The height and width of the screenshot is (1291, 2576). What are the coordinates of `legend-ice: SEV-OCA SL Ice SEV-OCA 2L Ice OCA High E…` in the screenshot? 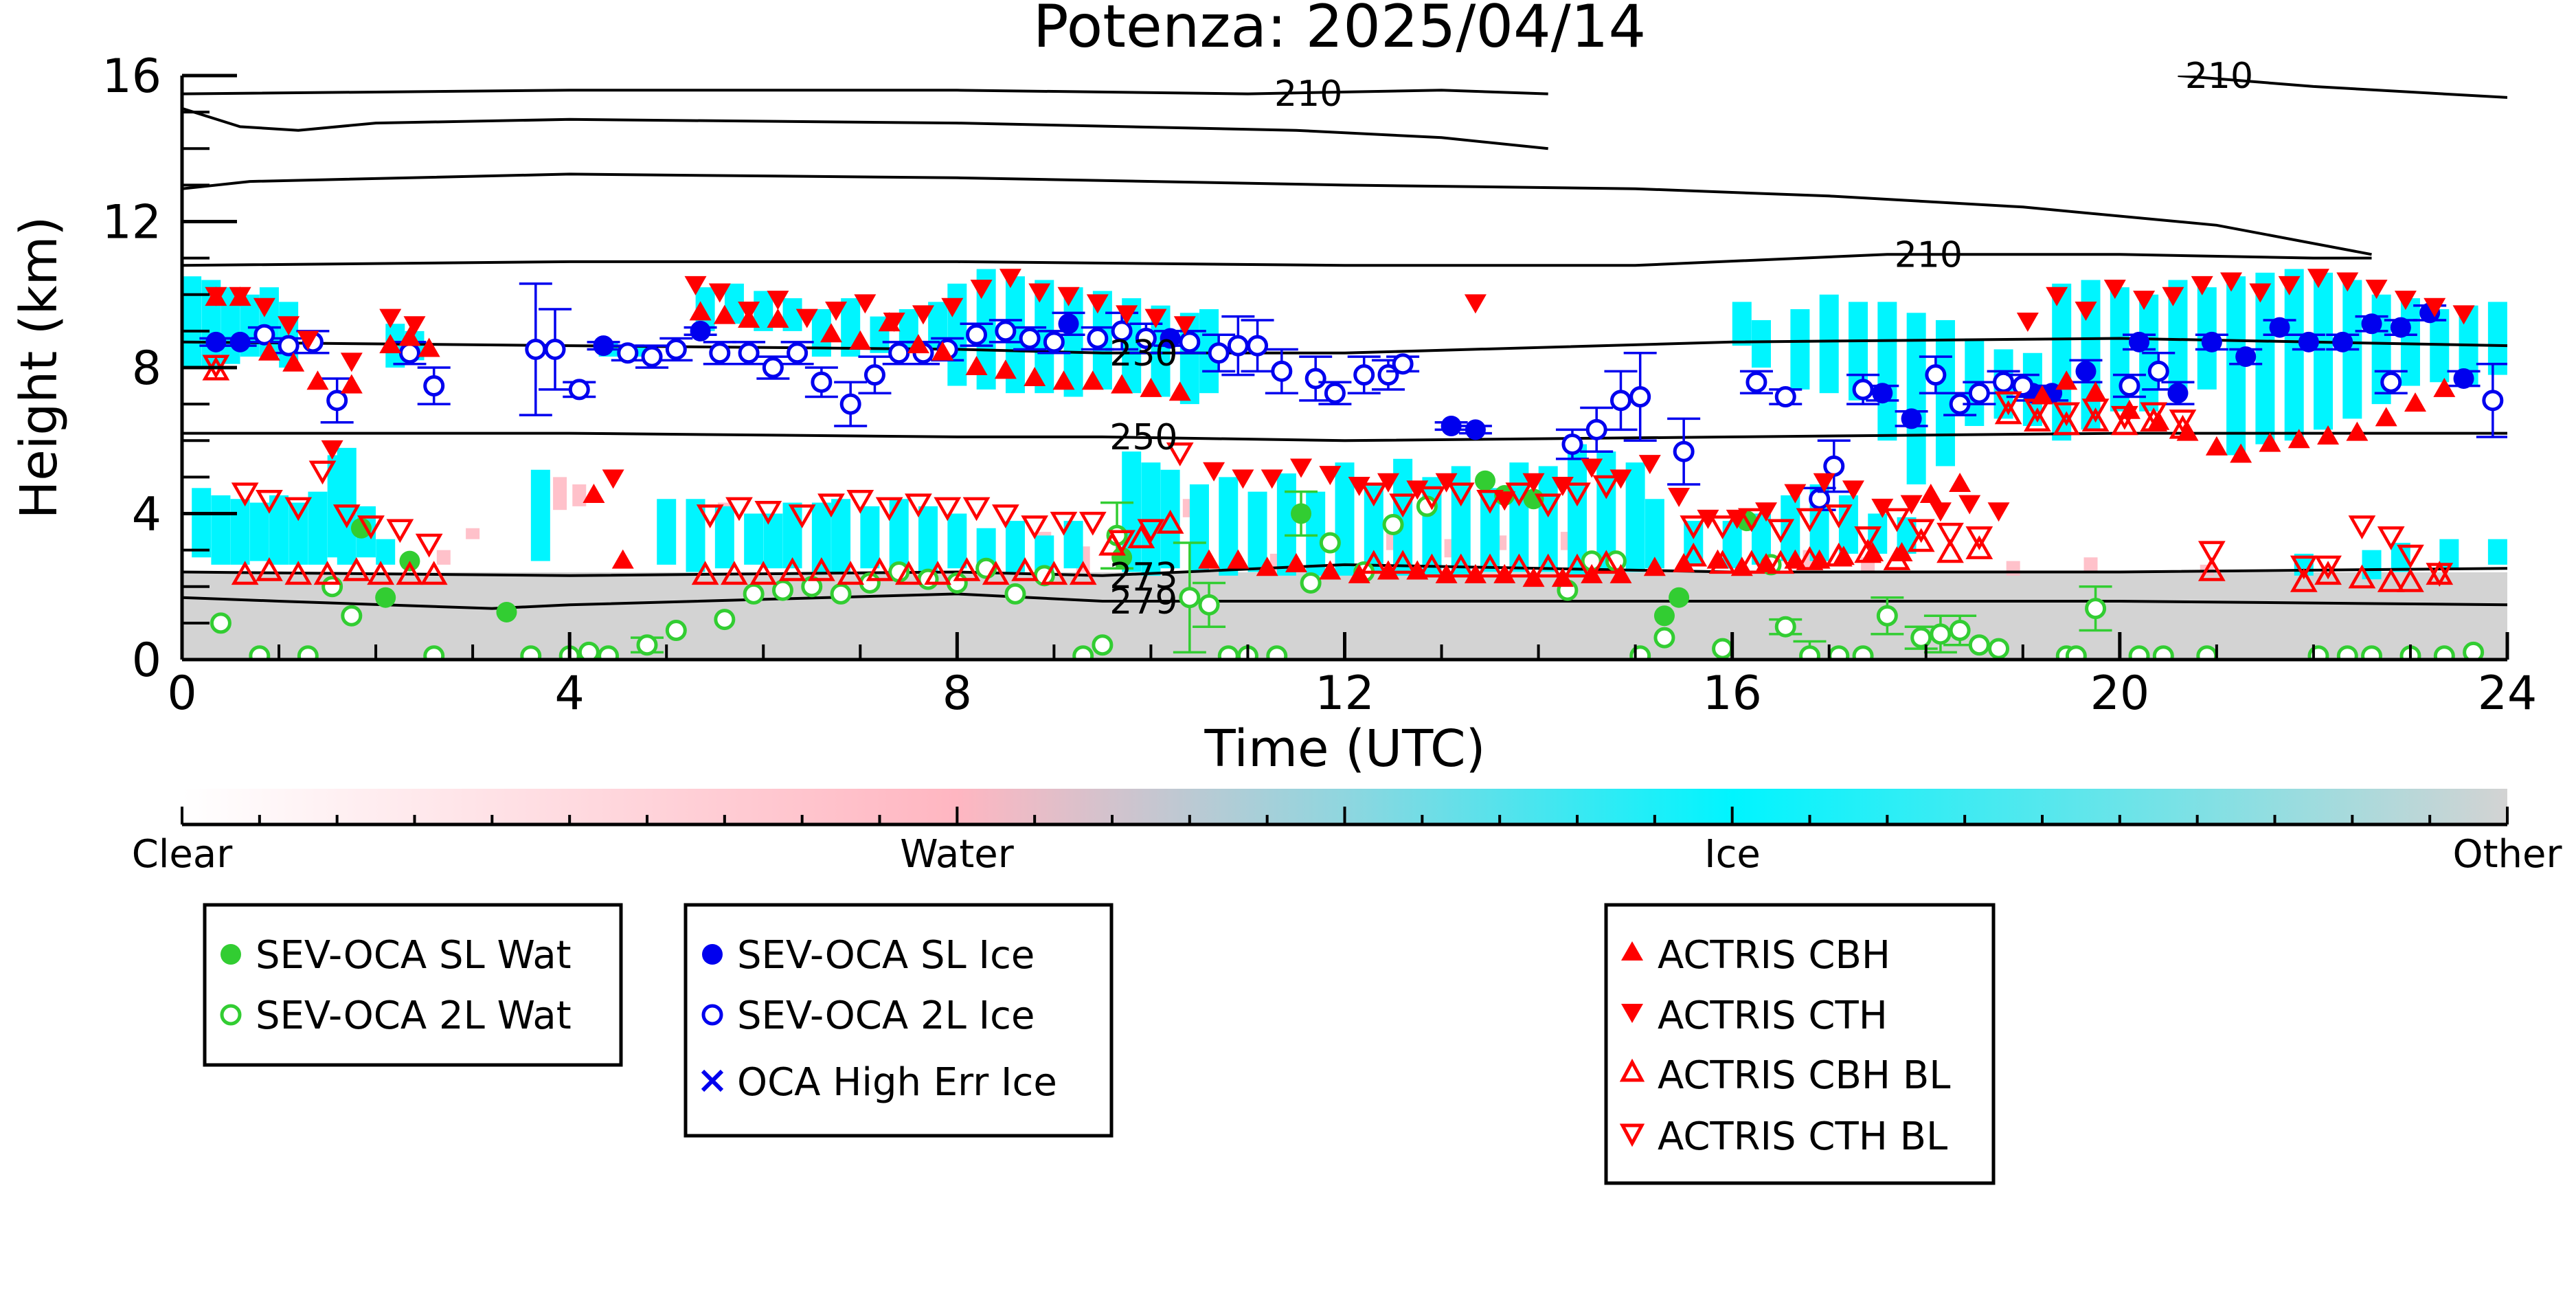 It's located at (898, 1021).